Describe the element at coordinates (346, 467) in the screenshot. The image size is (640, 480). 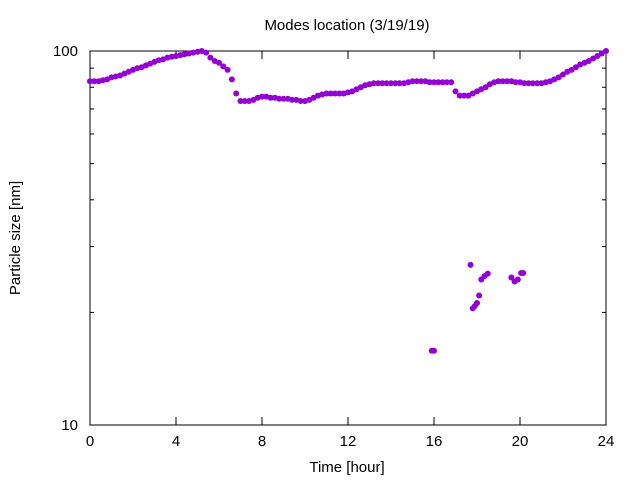
I see `x-axis-label: Time [hour]` at that location.